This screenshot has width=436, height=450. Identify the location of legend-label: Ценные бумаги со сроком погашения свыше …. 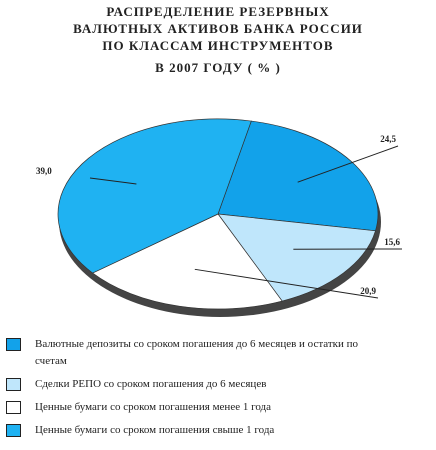
(155, 430).